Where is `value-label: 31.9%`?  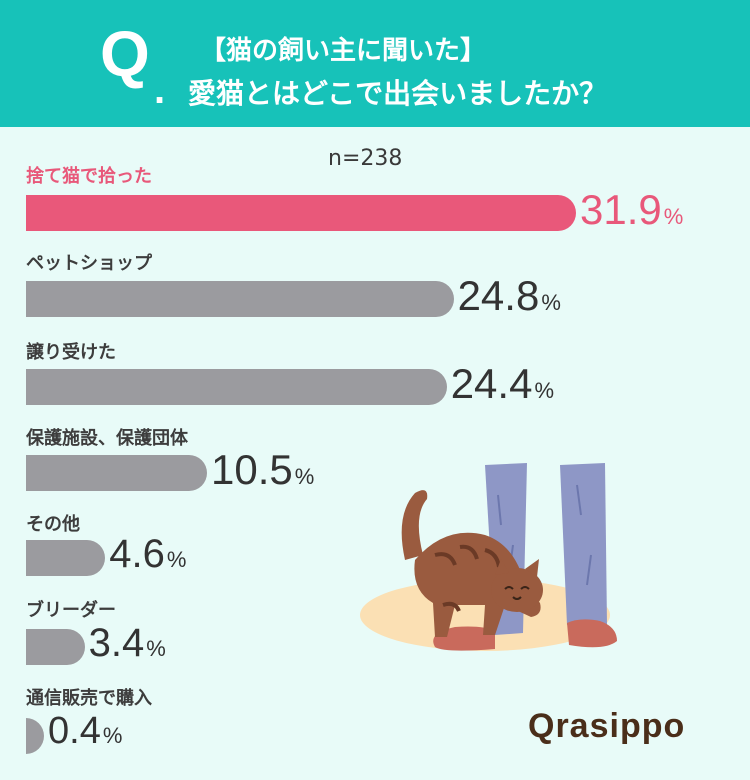 value-label: 31.9% is located at coordinates (631, 210).